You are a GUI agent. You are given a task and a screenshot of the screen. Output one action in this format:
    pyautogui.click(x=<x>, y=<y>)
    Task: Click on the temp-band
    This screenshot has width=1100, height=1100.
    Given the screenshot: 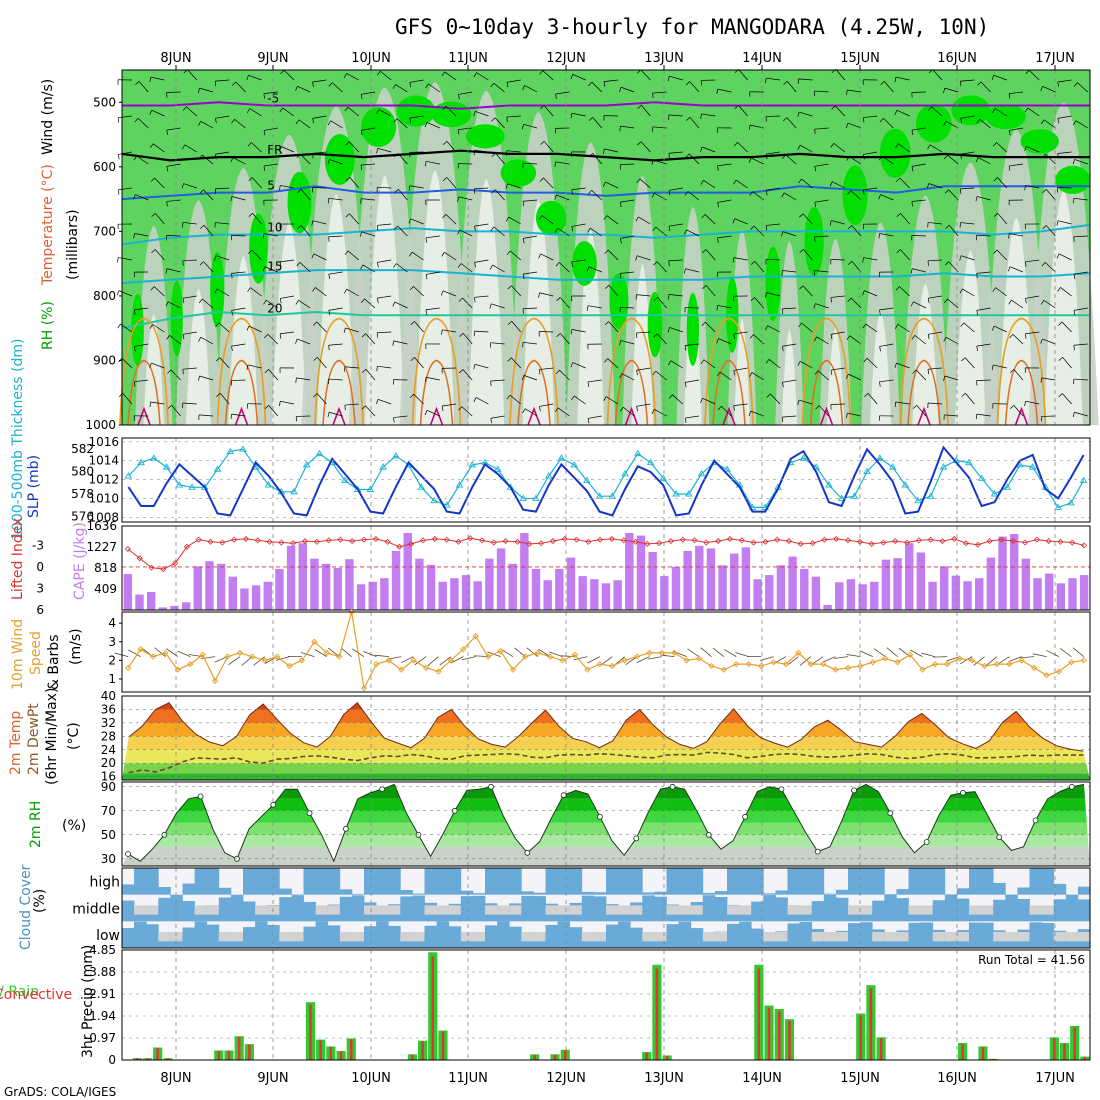 What is the action you would take?
    pyautogui.click(x=606, y=706)
    